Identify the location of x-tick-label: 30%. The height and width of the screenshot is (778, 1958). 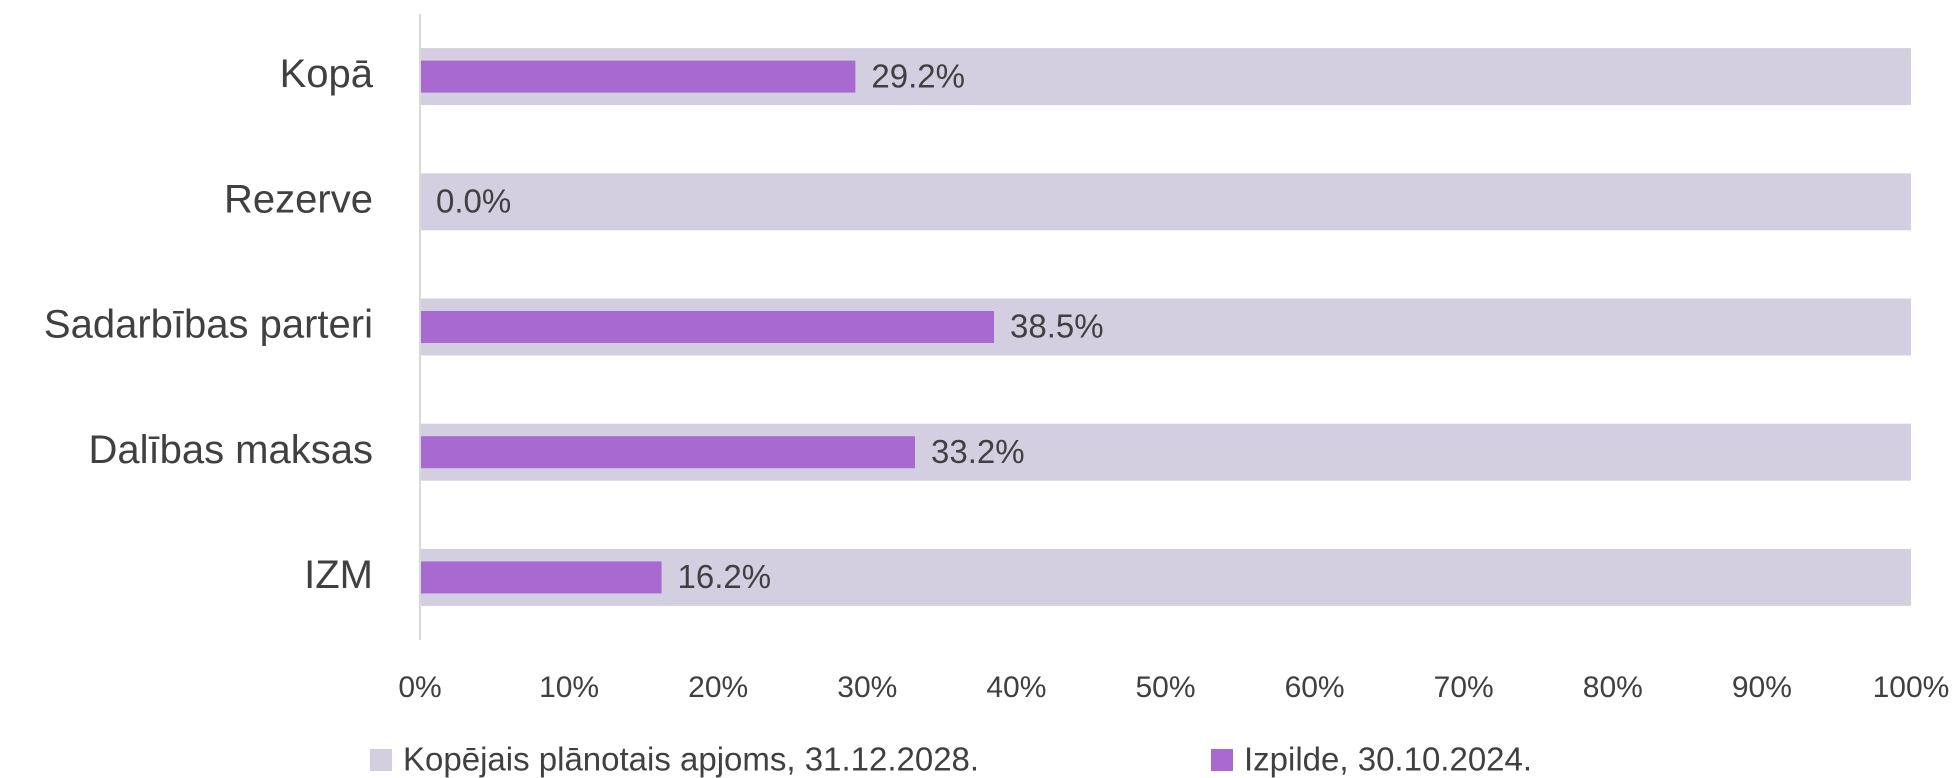
(867, 687).